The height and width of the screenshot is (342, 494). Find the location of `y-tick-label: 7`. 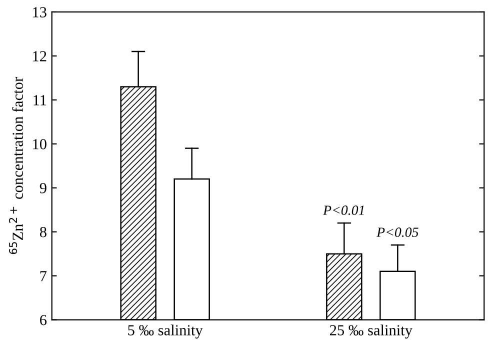

y-tick-label: 7 is located at coordinates (43, 276).